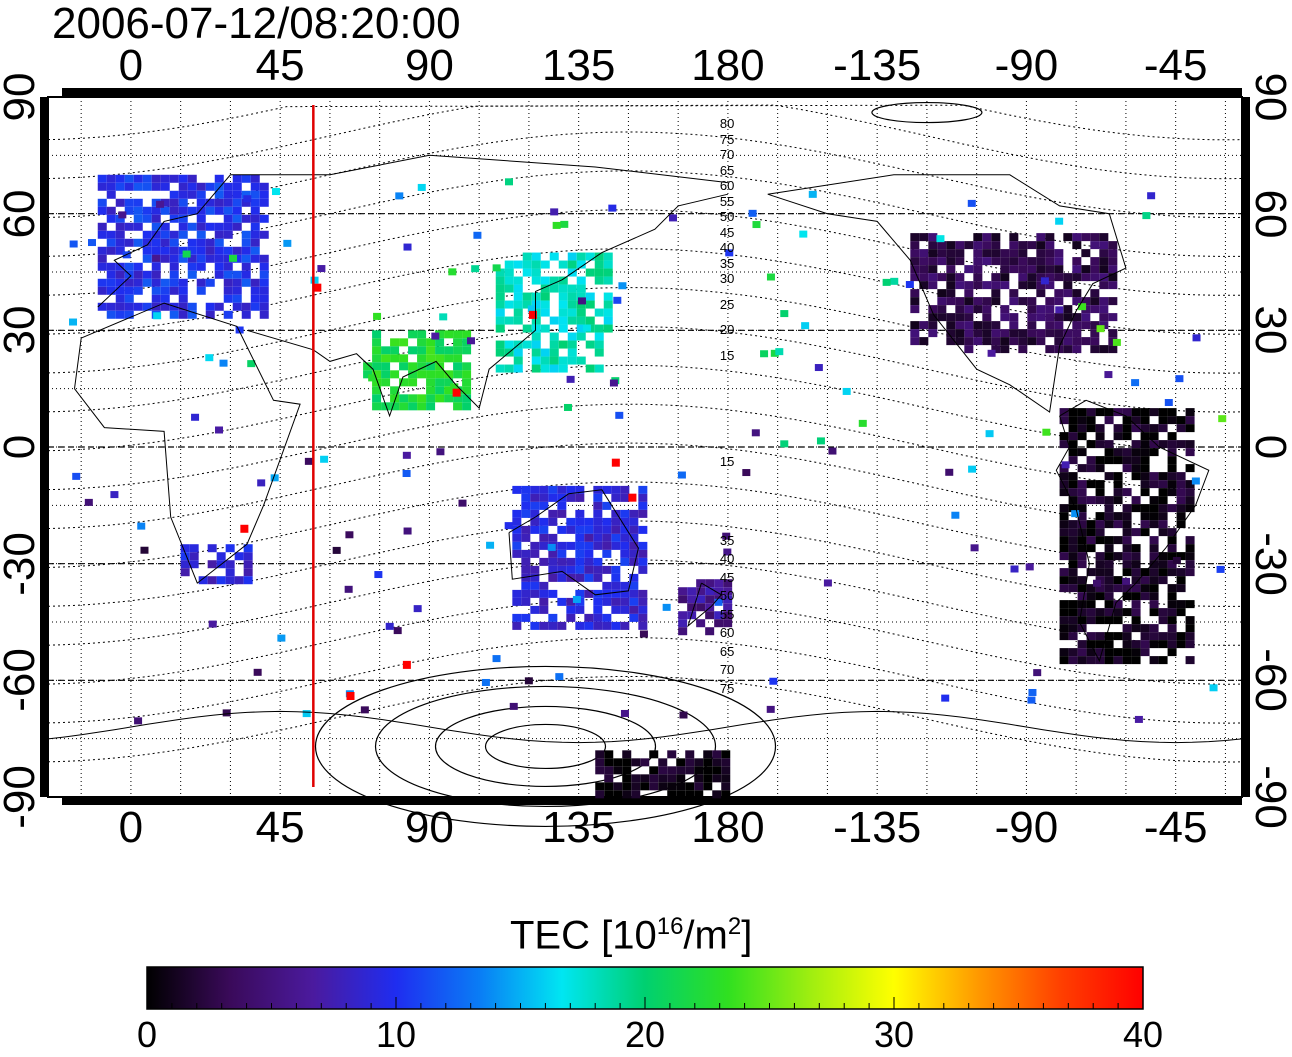 The height and width of the screenshot is (1057, 1292). I want to click on magnetic-contour, so click(645, 408).